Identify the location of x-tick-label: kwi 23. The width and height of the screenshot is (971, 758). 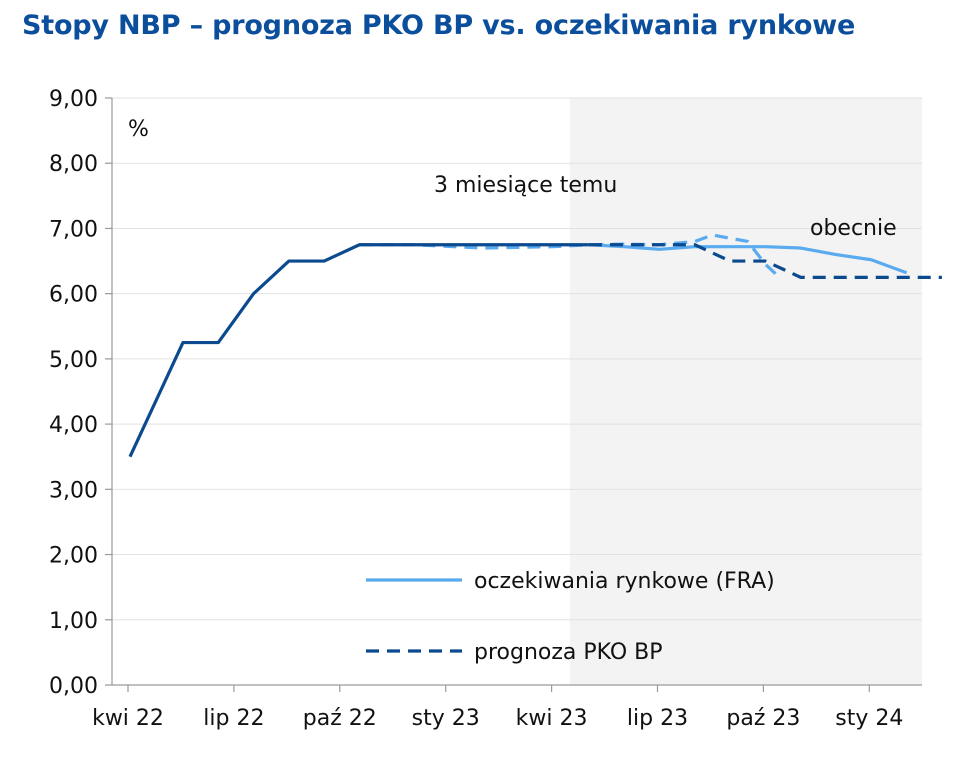
(552, 718).